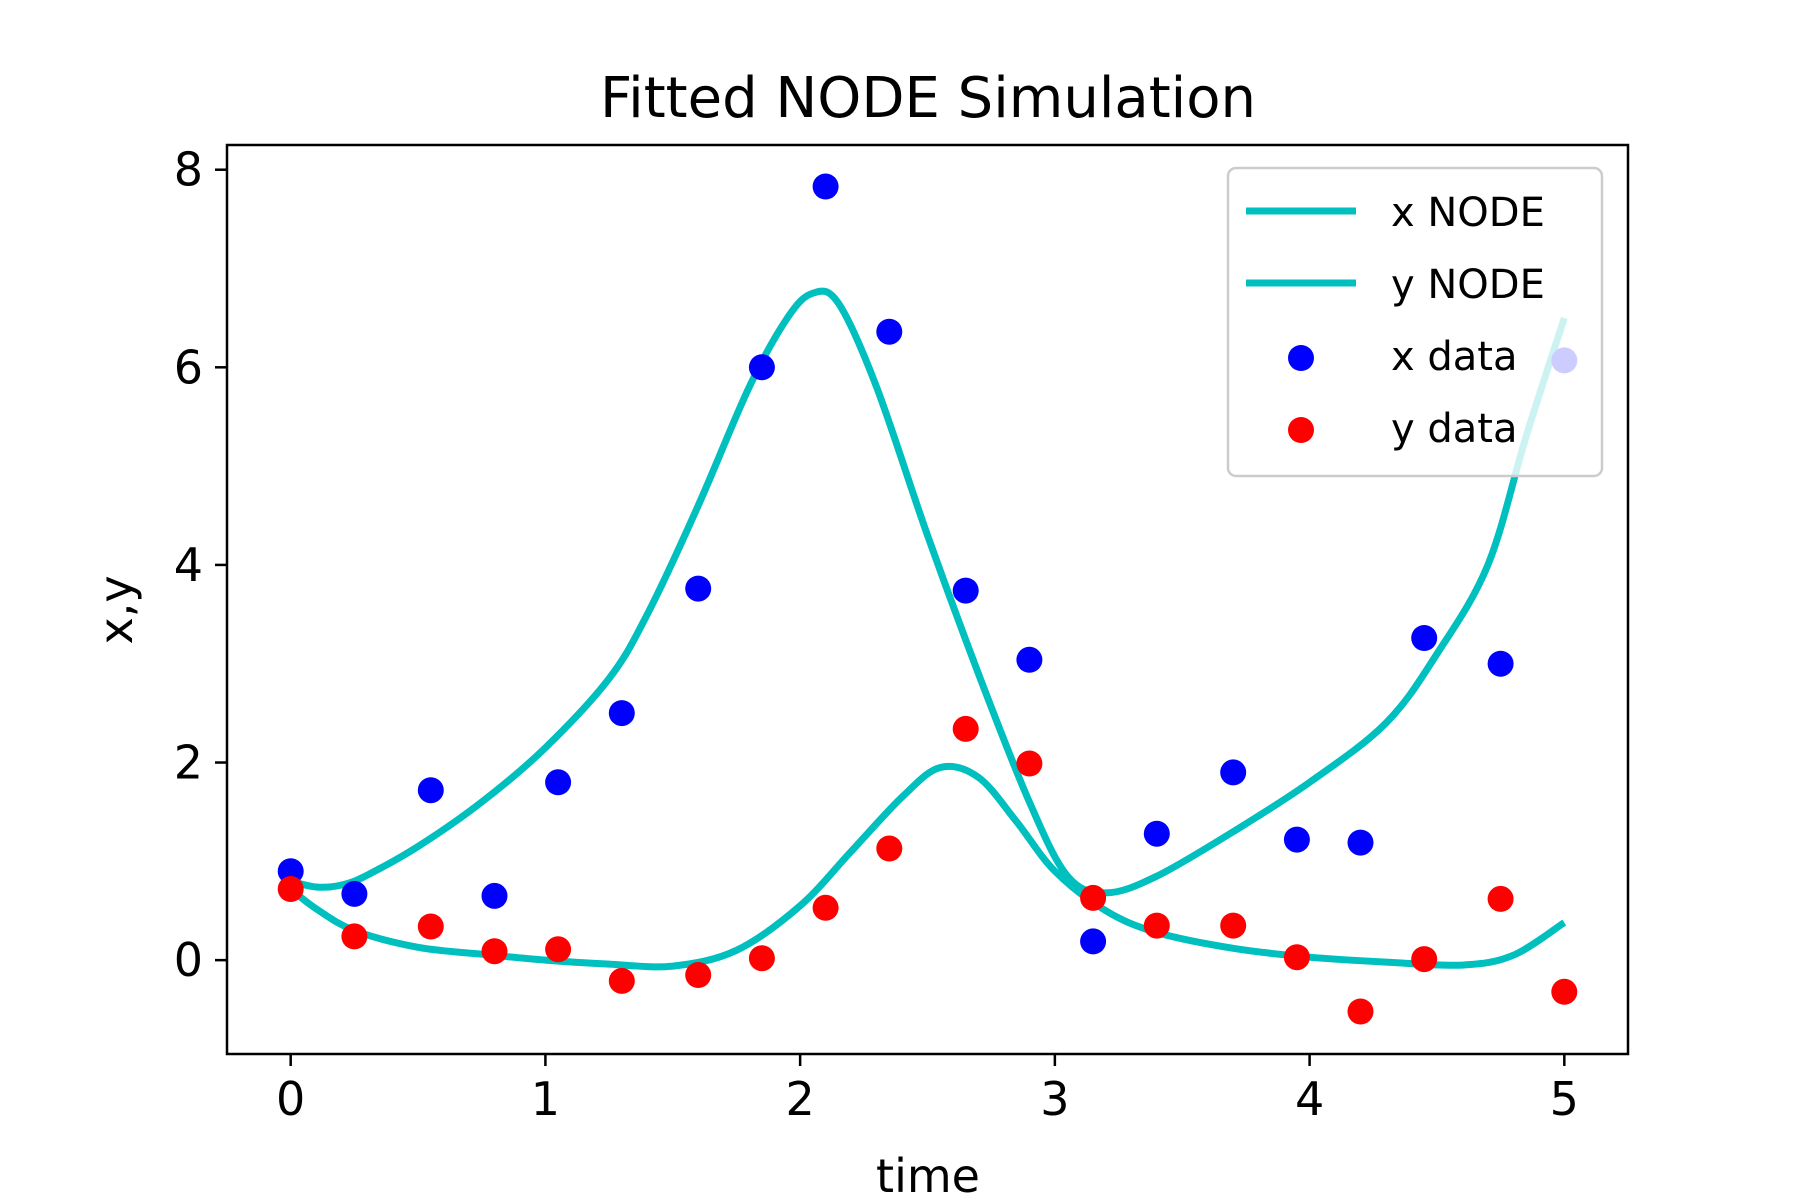 The width and height of the screenshot is (1800, 1200). Describe the element at coordinates (928, 98) in the screenshot. I see `chart-title: Fitted NODE Simulation` at that location.